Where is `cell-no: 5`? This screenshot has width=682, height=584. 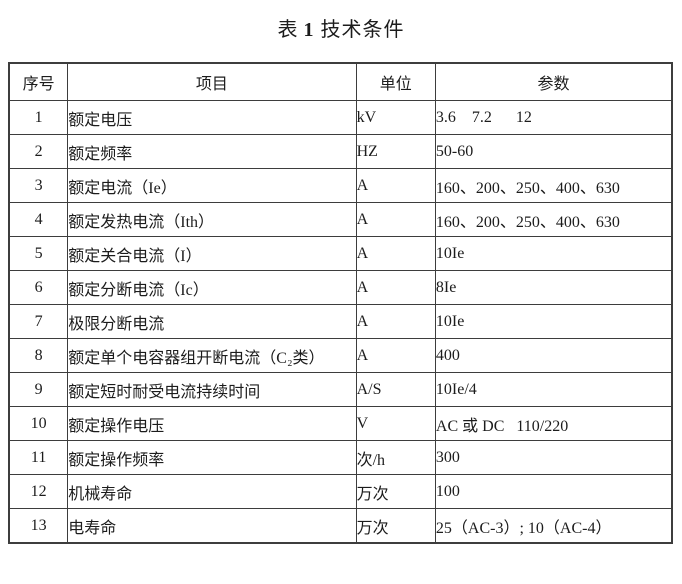
cell-no: 5 is located at coordinates (38, 253).